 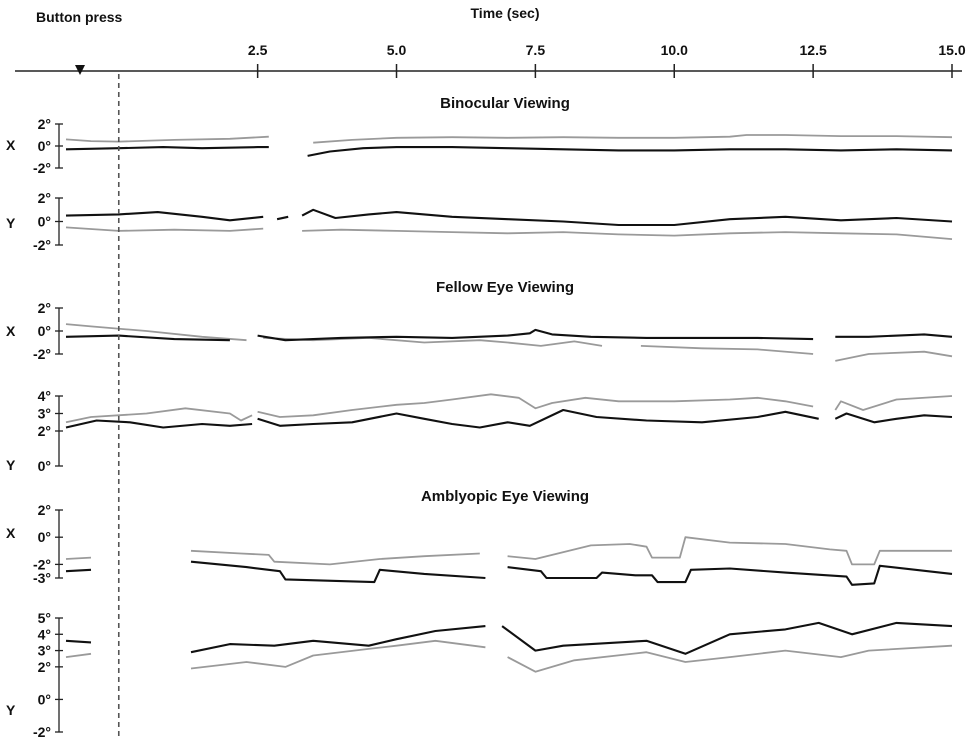 What do you see at coordinates (258, 50) in the screenshot?
I see `x-tick-label: 2.5` at bounding box center [258, 50].